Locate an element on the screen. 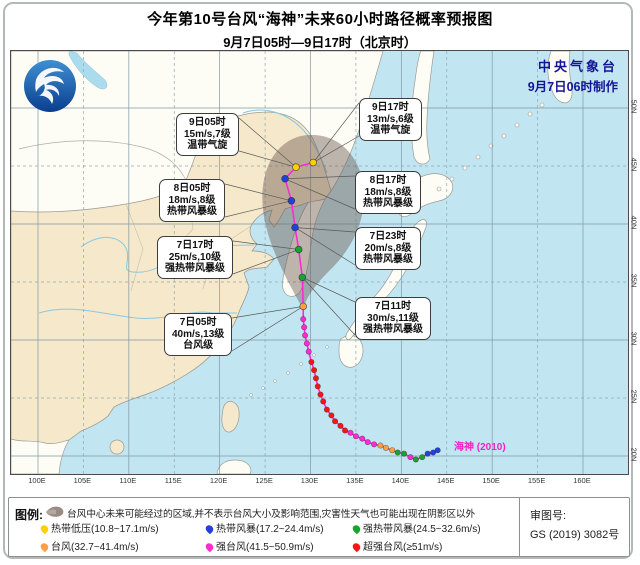 The image size is (640, 565). storm-name-label: 海神 (2010) is located at coordinates (480, 447).